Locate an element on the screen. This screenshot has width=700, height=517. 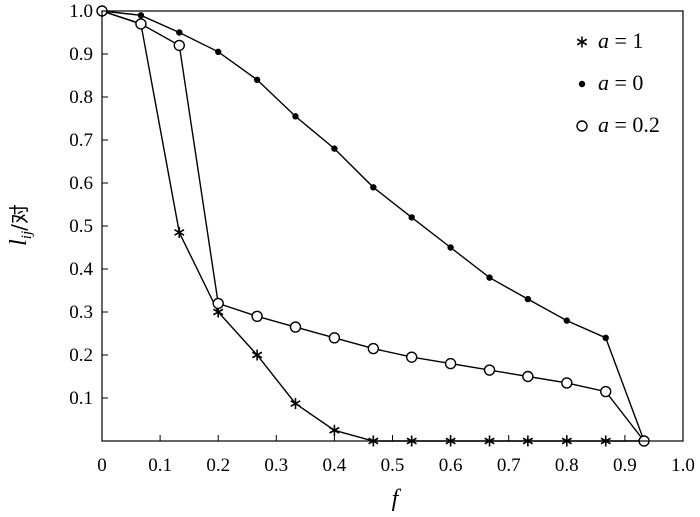
y-axis-label: lij/对 is located at coordinates (20, 225).